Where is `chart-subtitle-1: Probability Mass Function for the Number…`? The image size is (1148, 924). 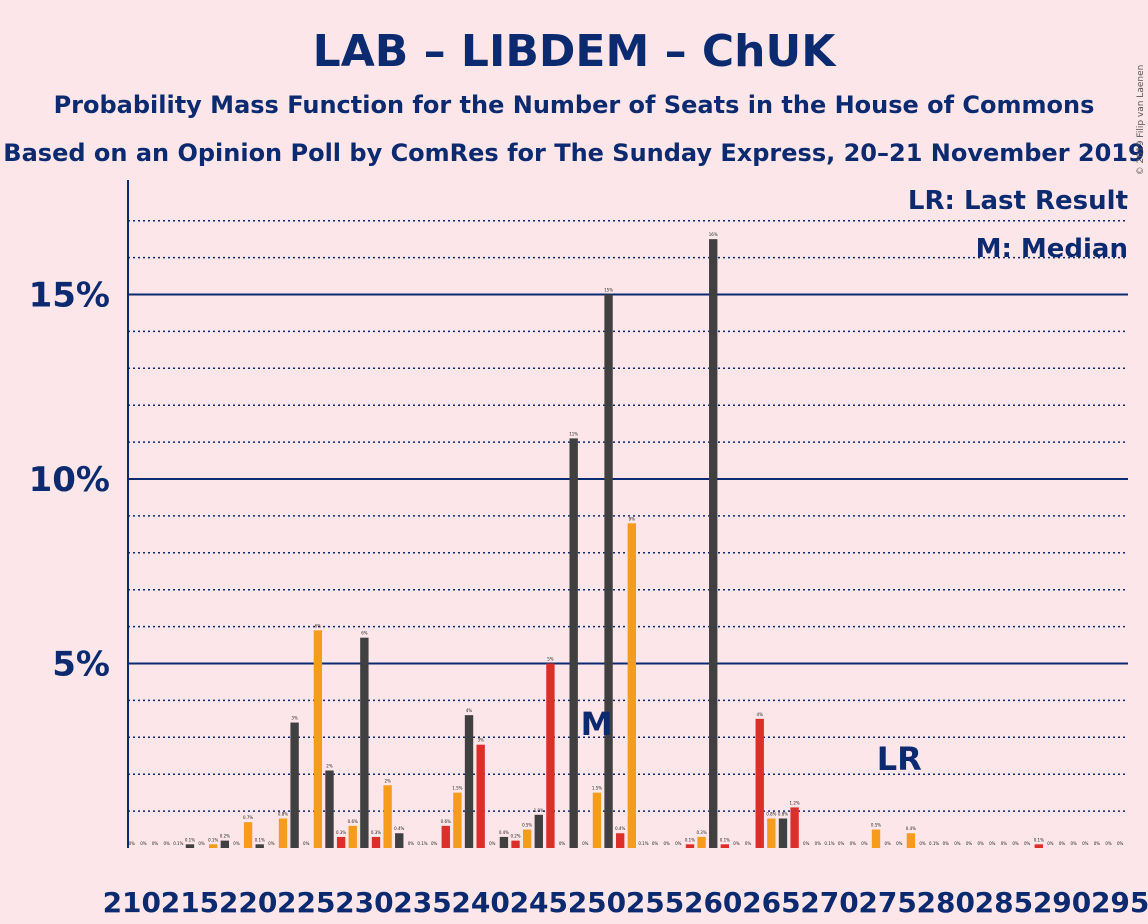 chart-subtitle-1: Probability Mass Function for the Number… is located at coordinates (574, 105).